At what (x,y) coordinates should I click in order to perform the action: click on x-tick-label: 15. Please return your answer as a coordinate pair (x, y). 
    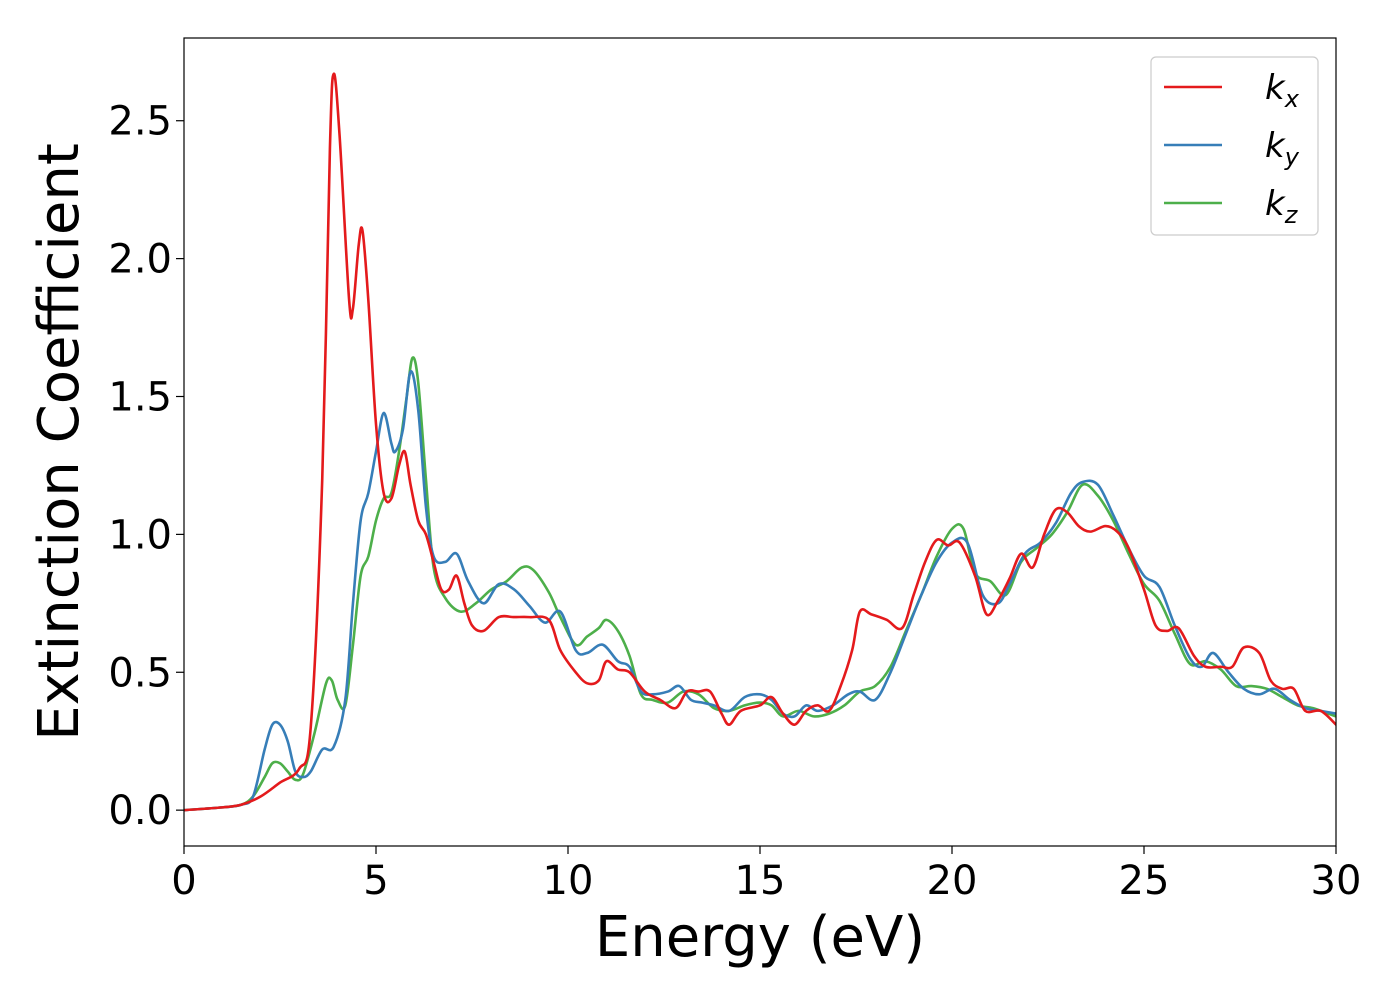
    Looking at the image, I should click on (760, 881).